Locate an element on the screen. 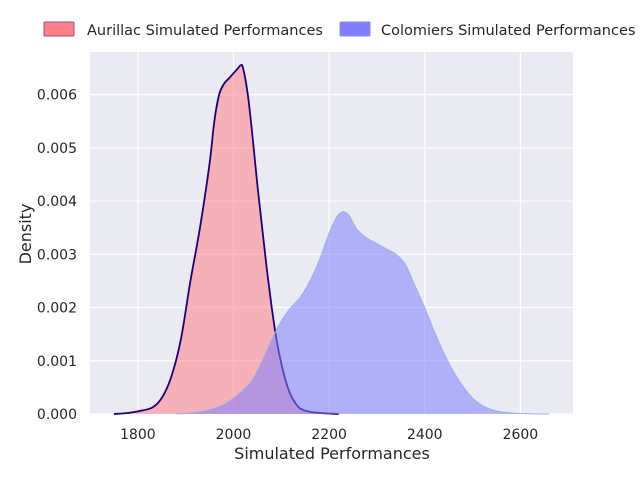 This screenshot has width=640, height=480. y-tick-label: 0.001 is located at coordinates (57, 362).